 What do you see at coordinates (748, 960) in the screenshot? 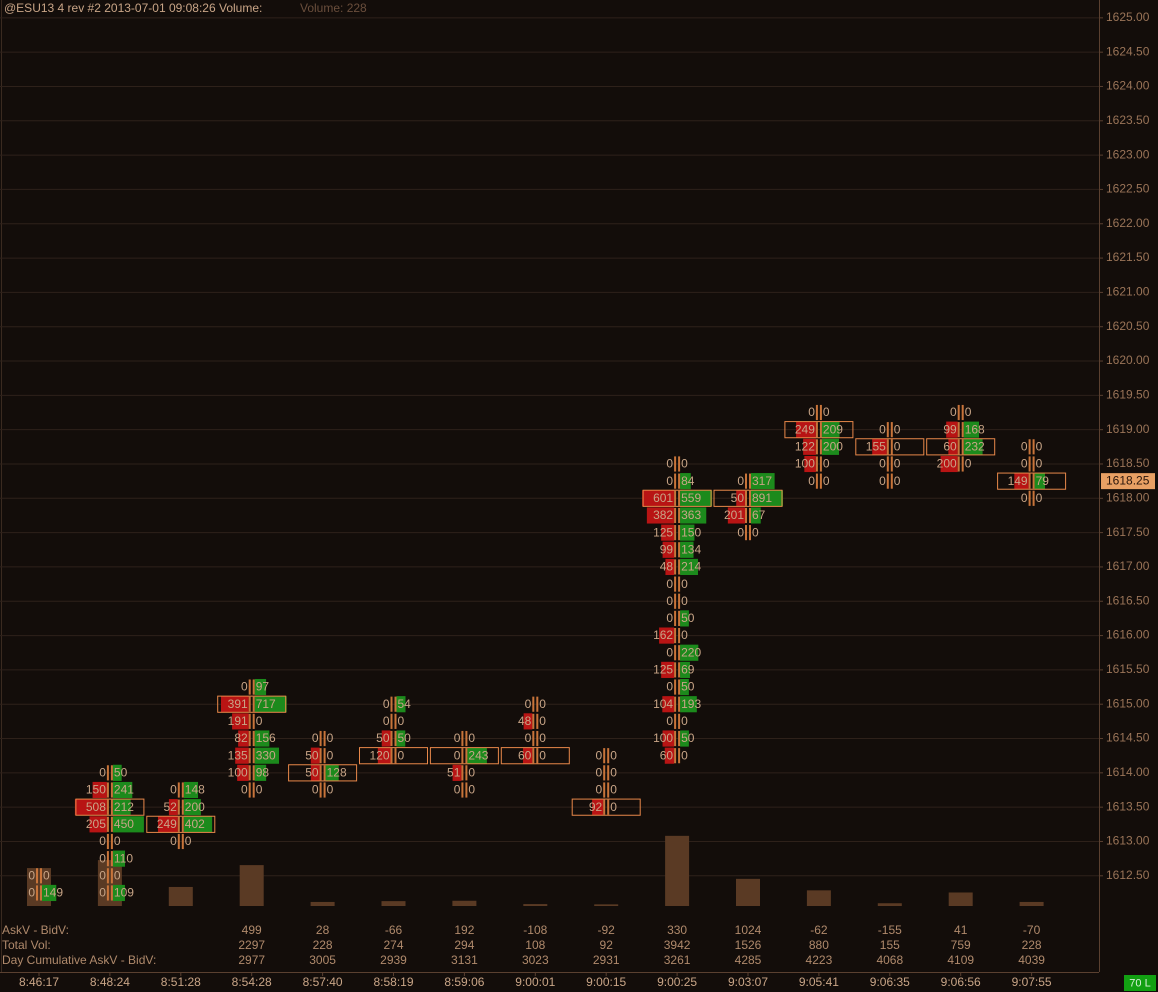
I see `summary-value: 4285` at bounding box center [748, 960].